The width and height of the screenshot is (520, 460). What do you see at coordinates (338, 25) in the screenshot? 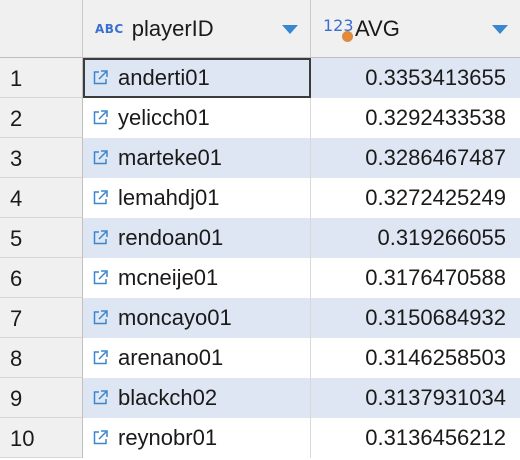
I see `numeric-type-label: 123` at bounding box center [338, 25].